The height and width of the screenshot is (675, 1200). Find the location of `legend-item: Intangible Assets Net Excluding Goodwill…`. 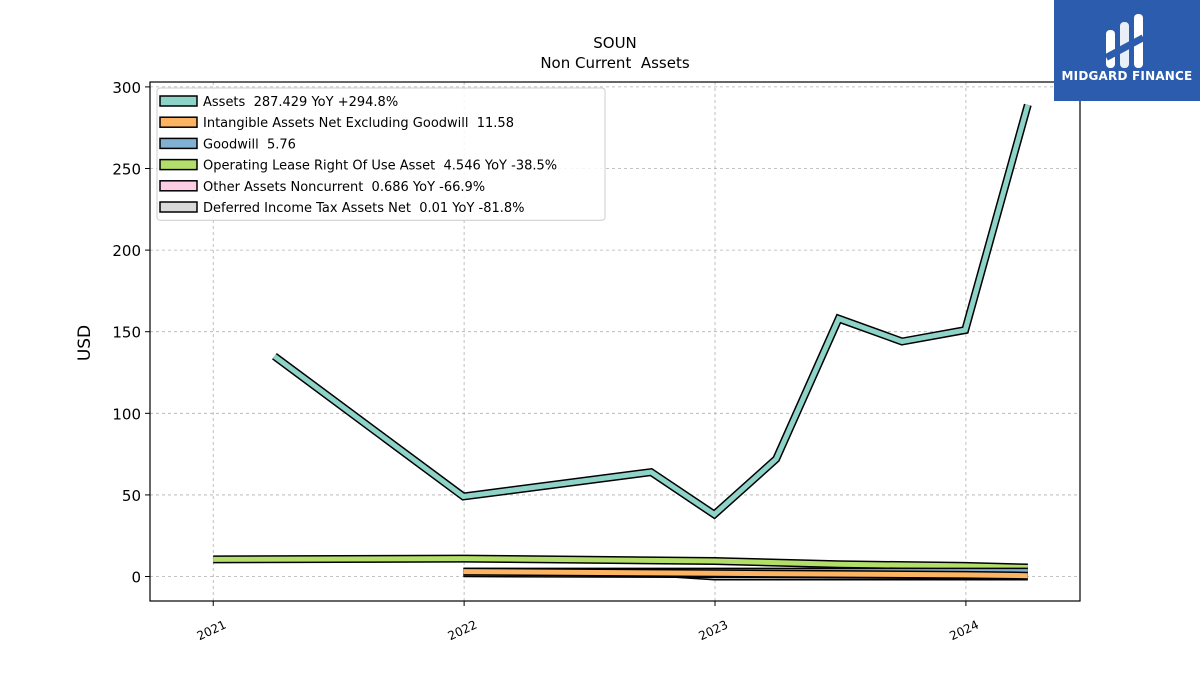

legend-item: Intangible Assets Net Excluding Goodwill… is located at coordinates (336, 123).